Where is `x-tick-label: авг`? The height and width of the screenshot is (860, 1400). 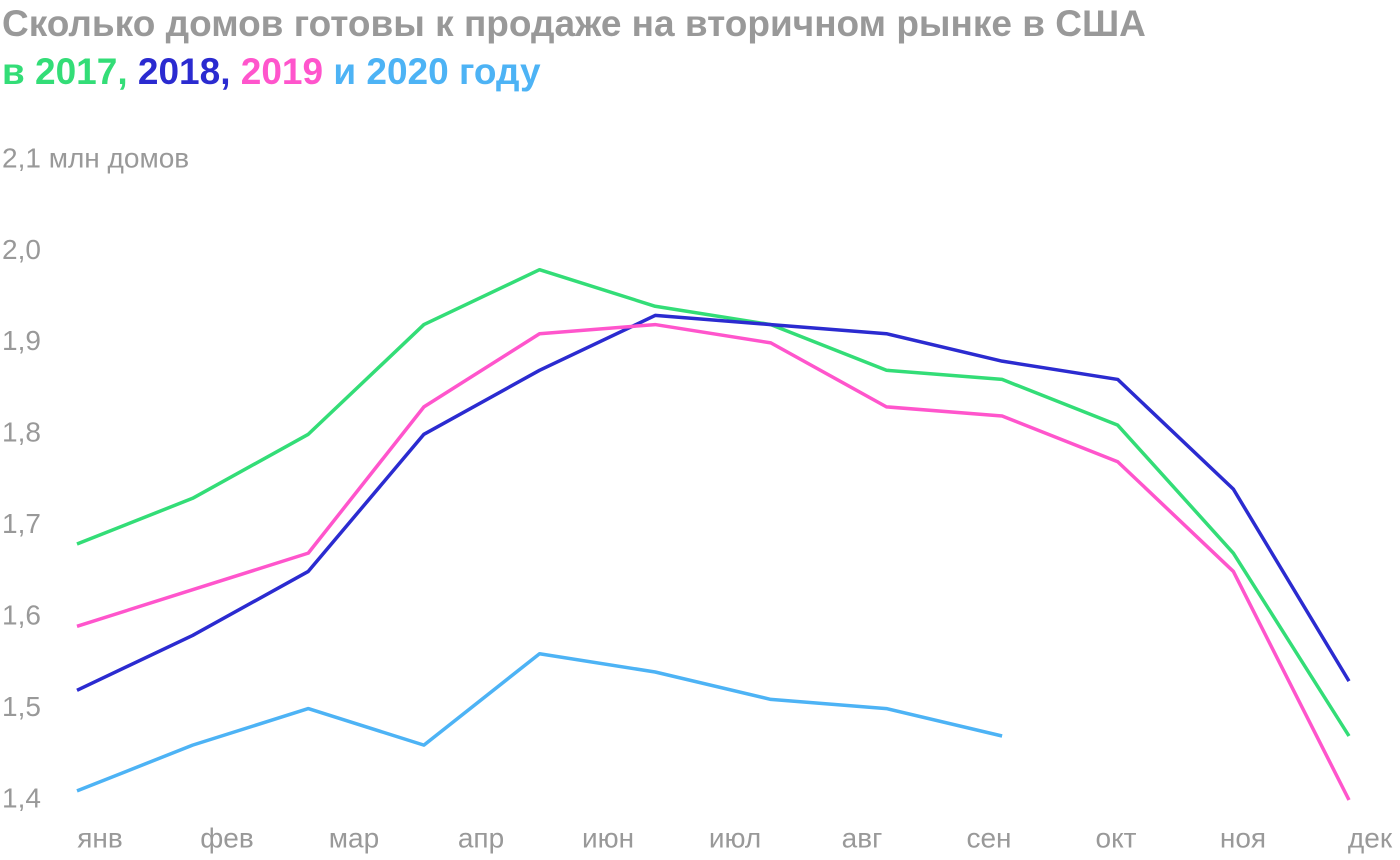 x-tick-label: авг is located at coordinates (862, 837).